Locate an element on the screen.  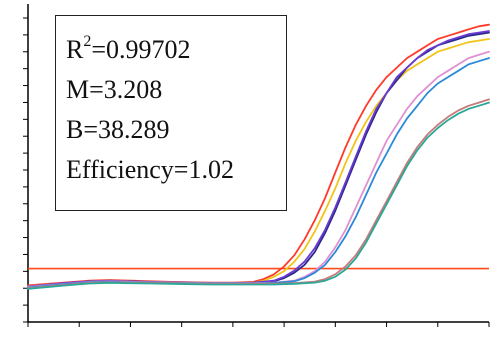
r-squared-line: R2=0.99702 is located at coordinates (176, 50).